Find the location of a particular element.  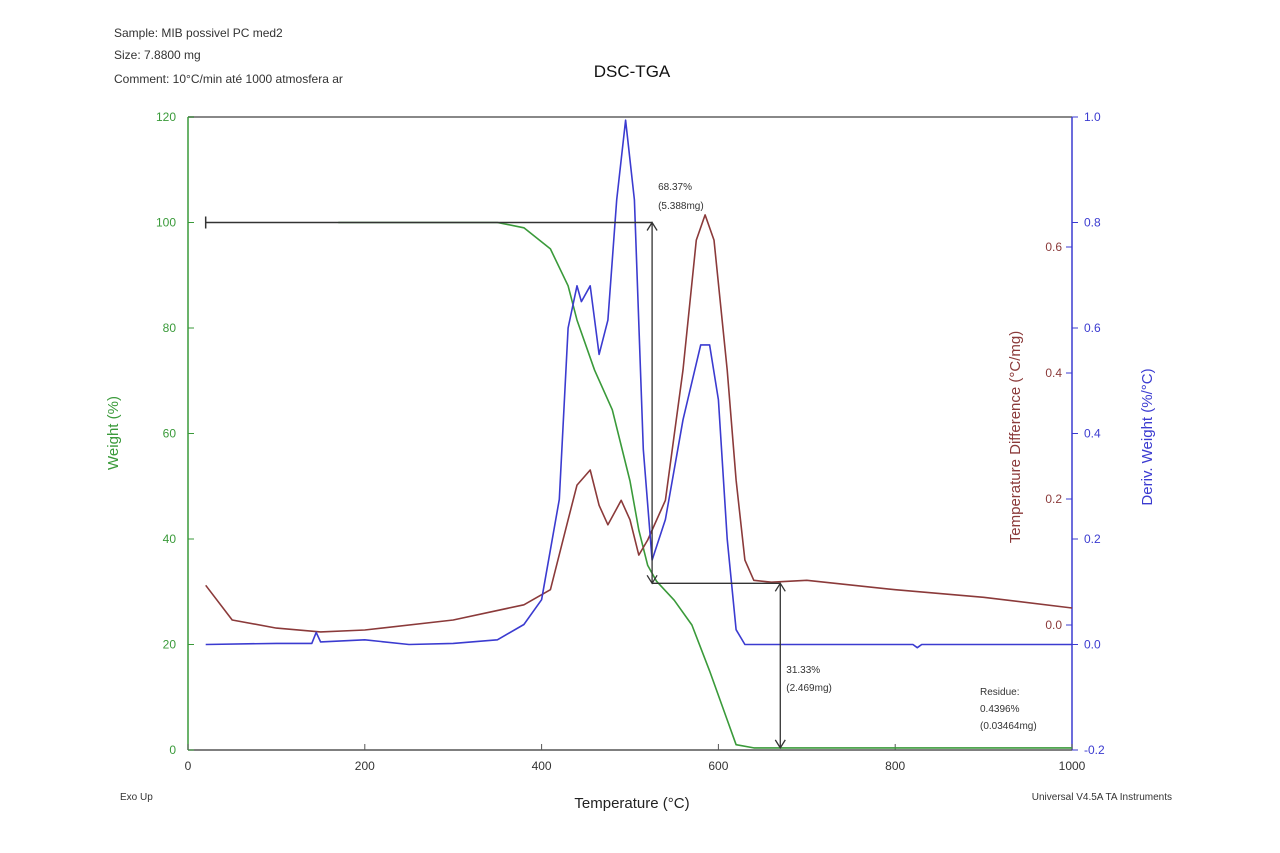

dsc-tick-label: 0.6 is located at coordinates (1053, 247).